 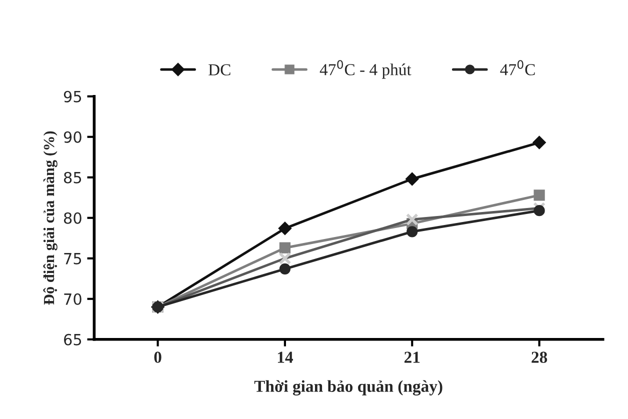 What do you see at coordinates (73, 178) in the screenshot?
I see `y-tick-label: 85` at bounding box center [73, 178].